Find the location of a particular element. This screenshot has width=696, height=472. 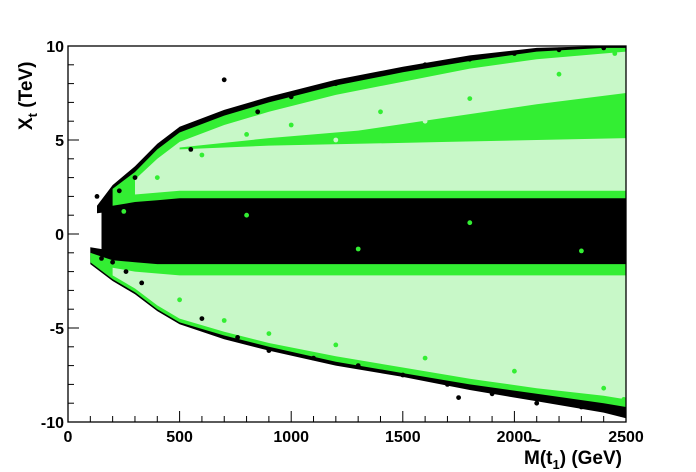

y-tick-label: 10 is located at coordinates (55, 47).